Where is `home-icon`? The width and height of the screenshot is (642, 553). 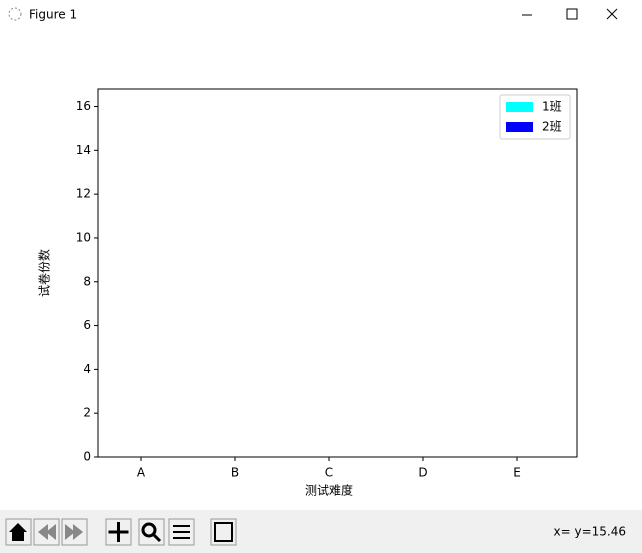
home-icon is located at coordinates (18, 532).